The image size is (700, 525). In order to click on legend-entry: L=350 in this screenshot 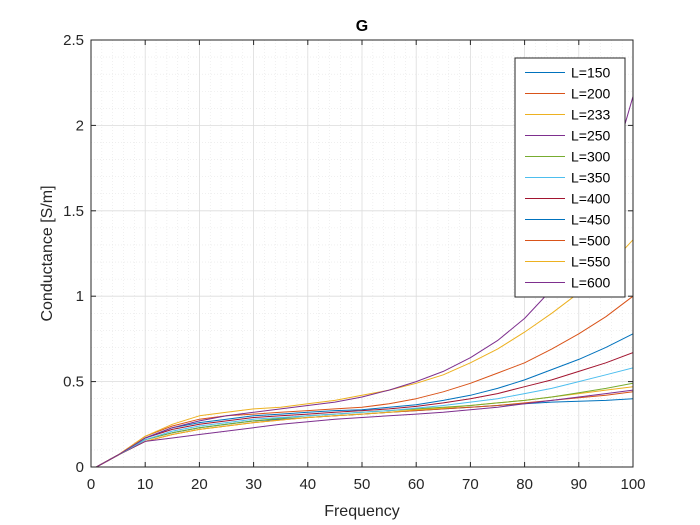, I will do `click(591, 178)`.